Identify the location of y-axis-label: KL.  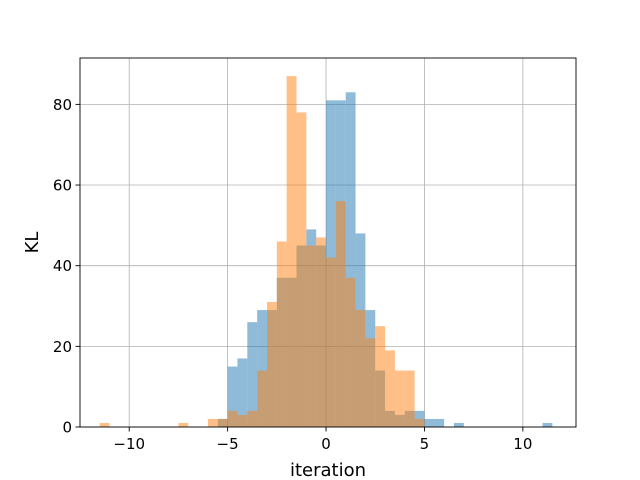
(32, 243).